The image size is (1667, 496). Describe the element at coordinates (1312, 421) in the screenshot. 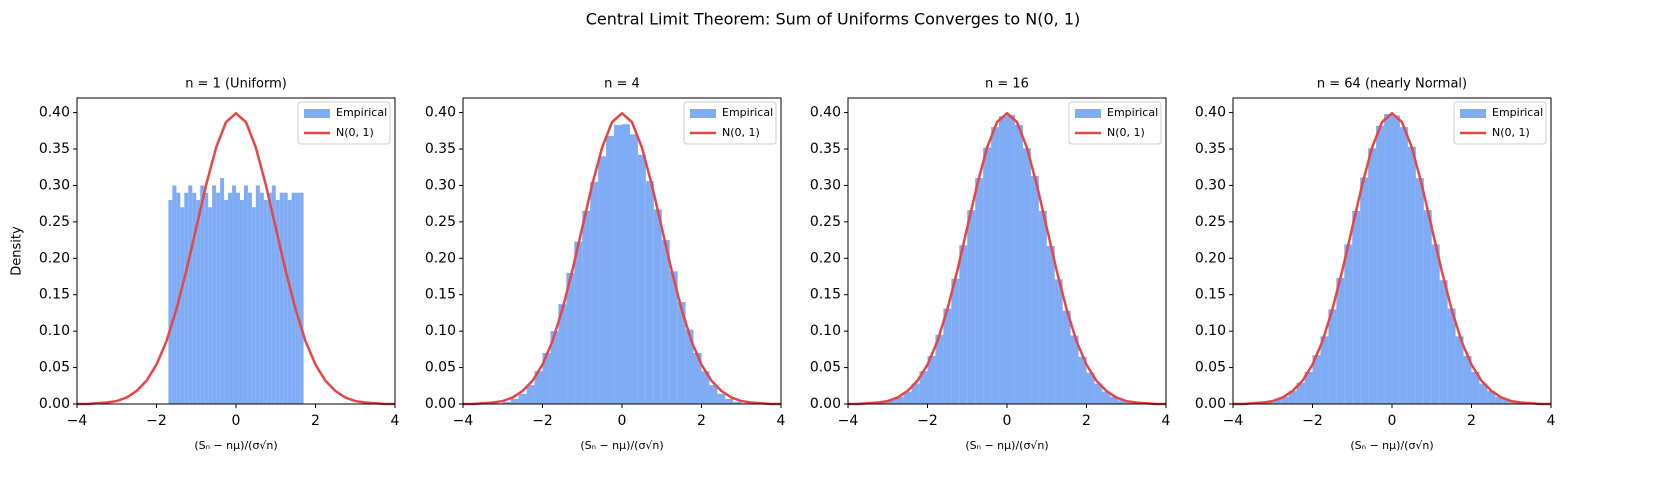

I see `x-tick-label: −2` at that location.